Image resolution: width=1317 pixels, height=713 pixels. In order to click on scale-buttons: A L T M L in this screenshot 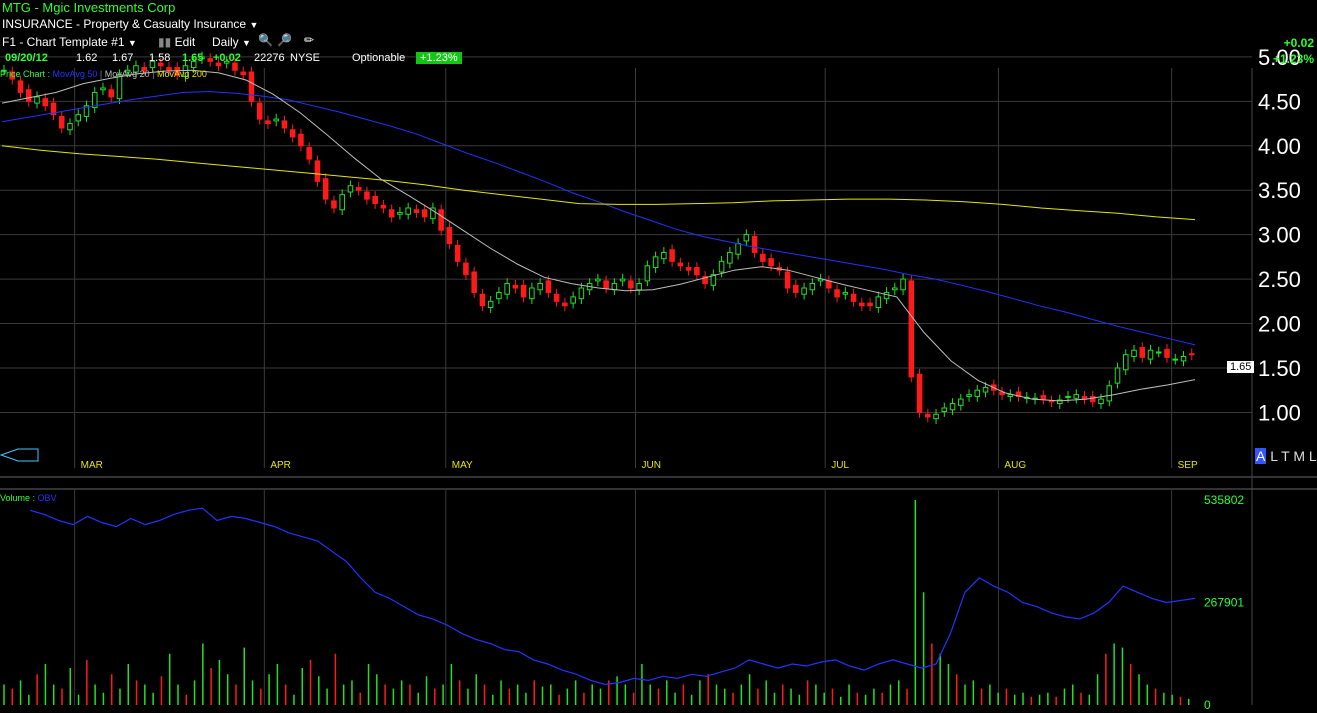, I will do `click(1286, 456)`.